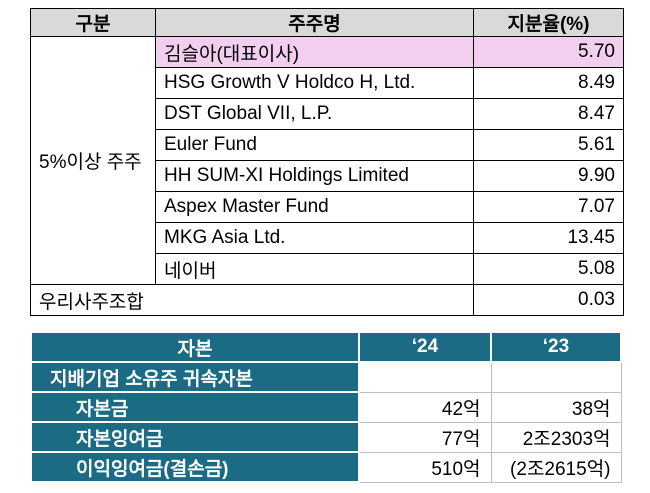 The height and width of the screenshot is (493, 650). What do you see at coordinates (314, 114) in the screenshot?
I see `shareholder-name: DST Global VII, L.P.` at bounding box center [314, 114].